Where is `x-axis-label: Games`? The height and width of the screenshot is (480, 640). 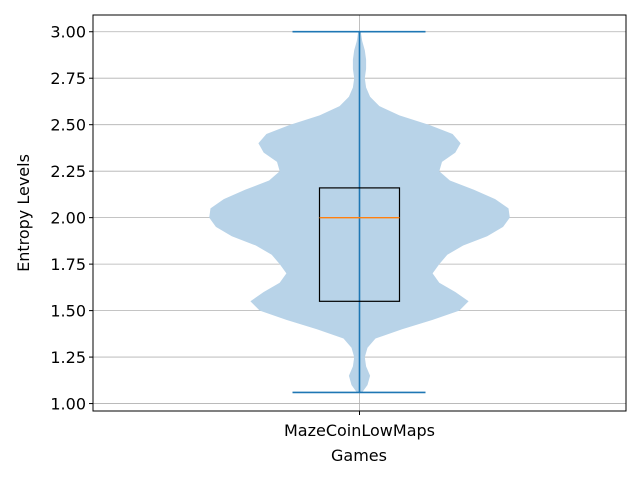 x-axis-label: Games is located at coordinates (359, 455).